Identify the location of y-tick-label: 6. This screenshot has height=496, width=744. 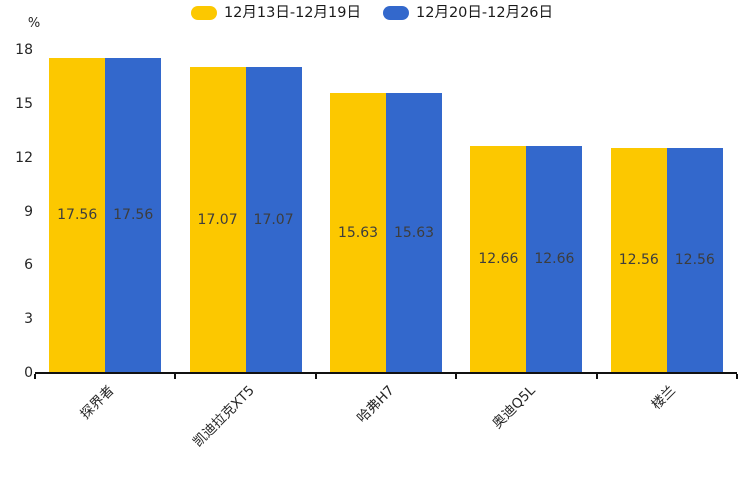
(28, 265).